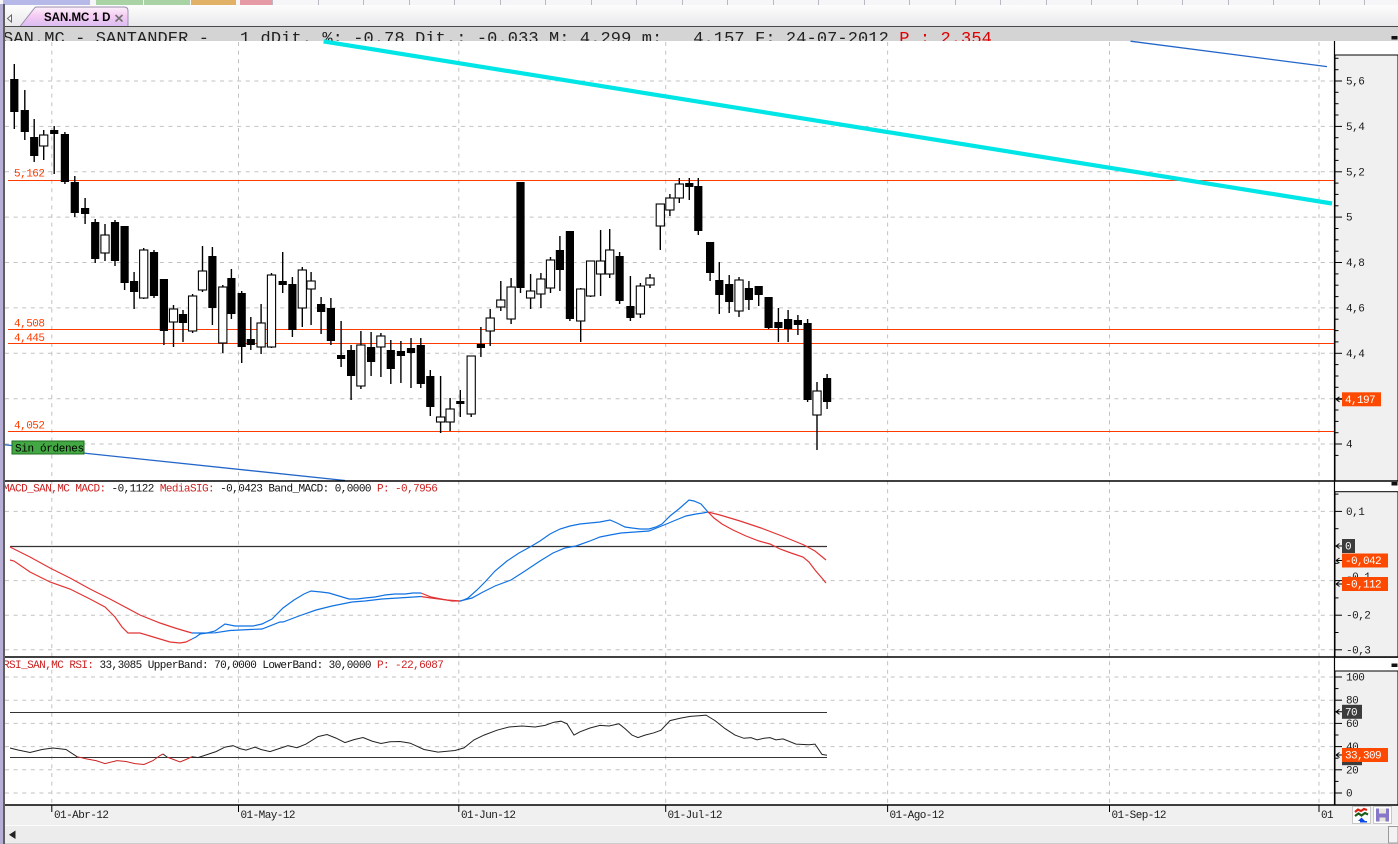  I want to click on svg-text: 4,445, so click(29, 339).